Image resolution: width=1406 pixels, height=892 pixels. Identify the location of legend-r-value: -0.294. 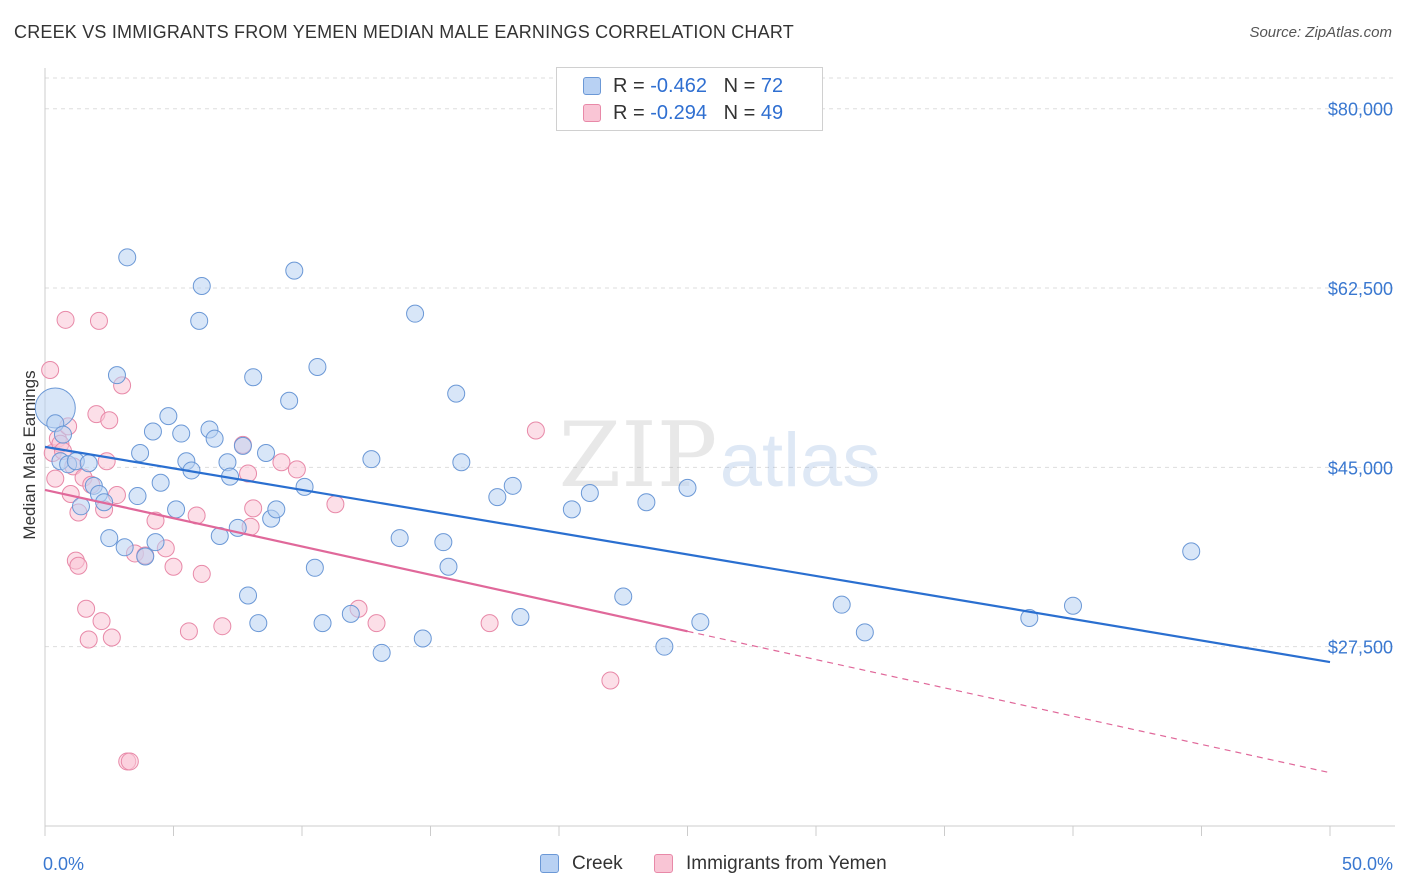
(678, 113).